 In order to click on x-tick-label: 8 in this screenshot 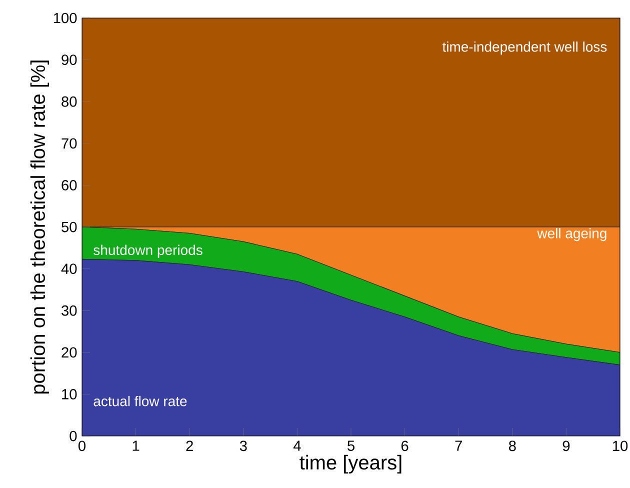, I will do `click(512, 446)`.